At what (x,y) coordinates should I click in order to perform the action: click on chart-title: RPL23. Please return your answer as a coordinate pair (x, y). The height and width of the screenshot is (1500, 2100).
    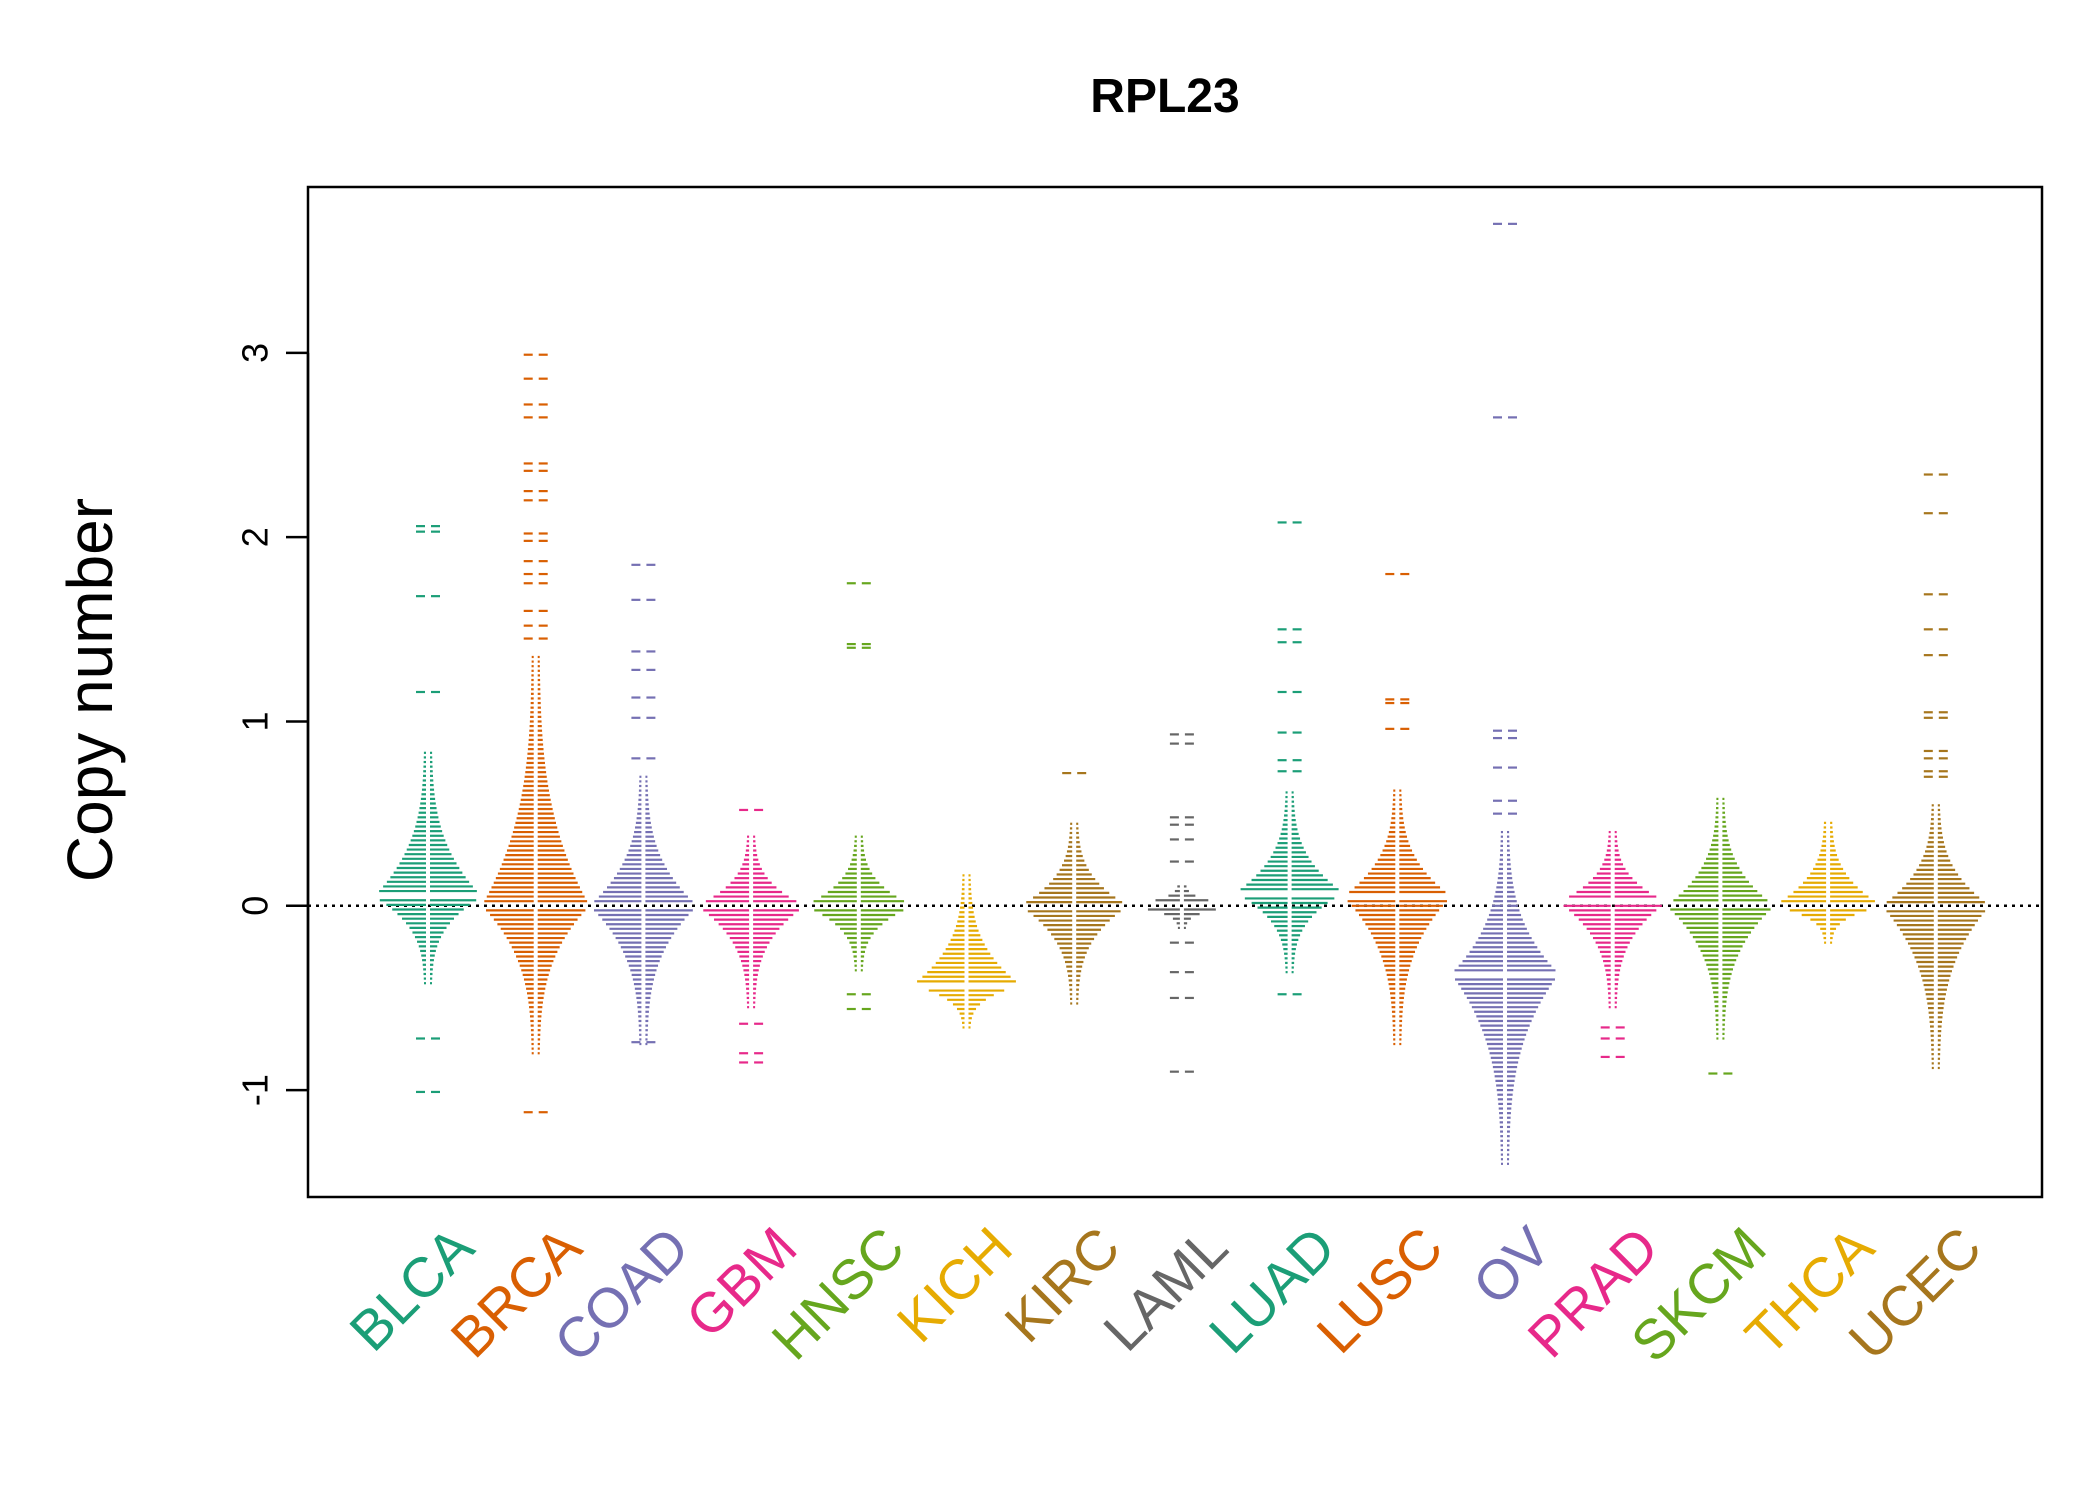
    Looking at the image, I should click on (1164, 96).